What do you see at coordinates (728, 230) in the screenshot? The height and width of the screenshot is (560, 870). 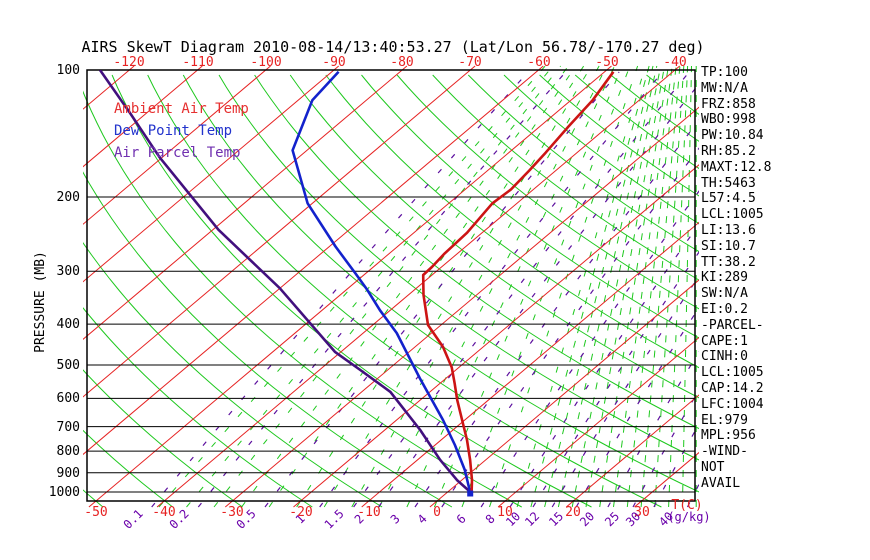 I see `param-item: LI:13.6` at bounding box center [728, 230].